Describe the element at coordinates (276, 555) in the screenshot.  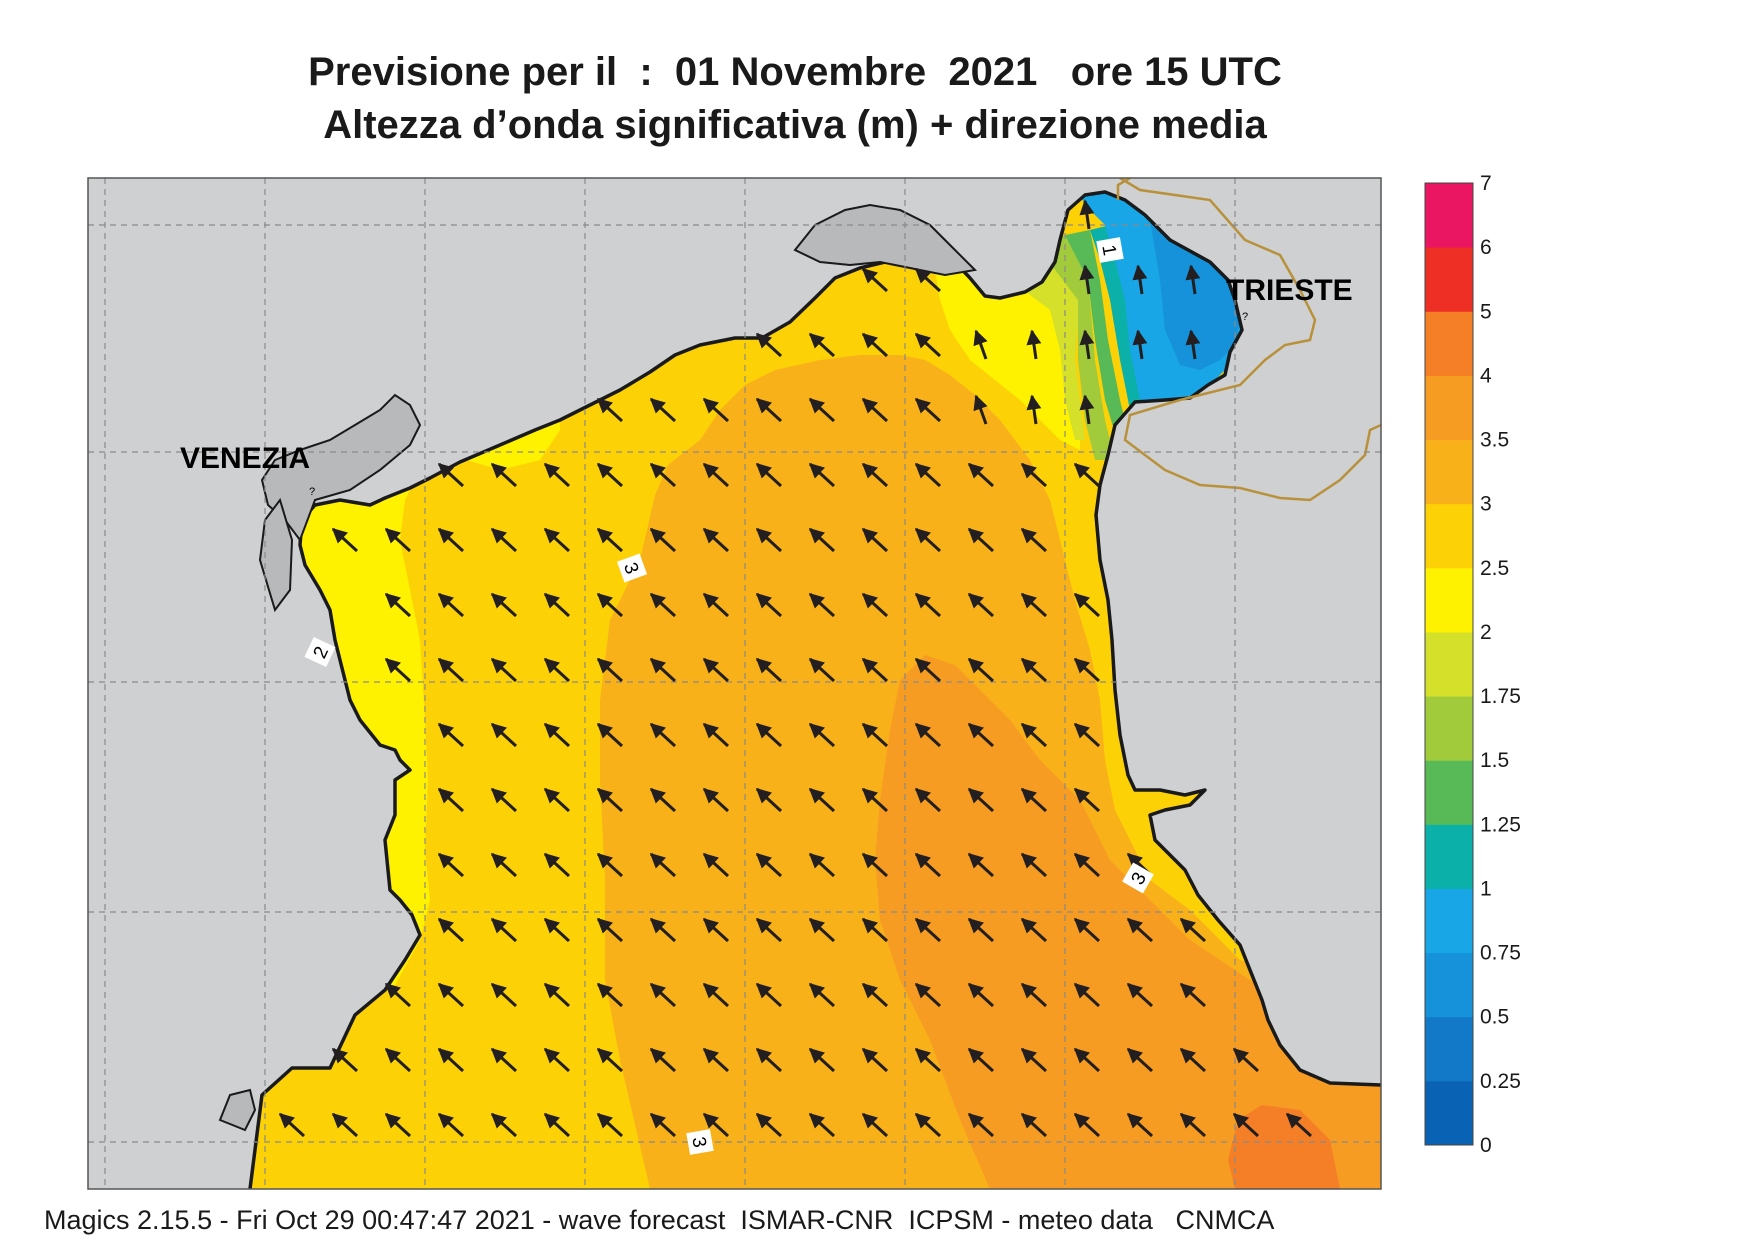
I see `island-lido` at that location.